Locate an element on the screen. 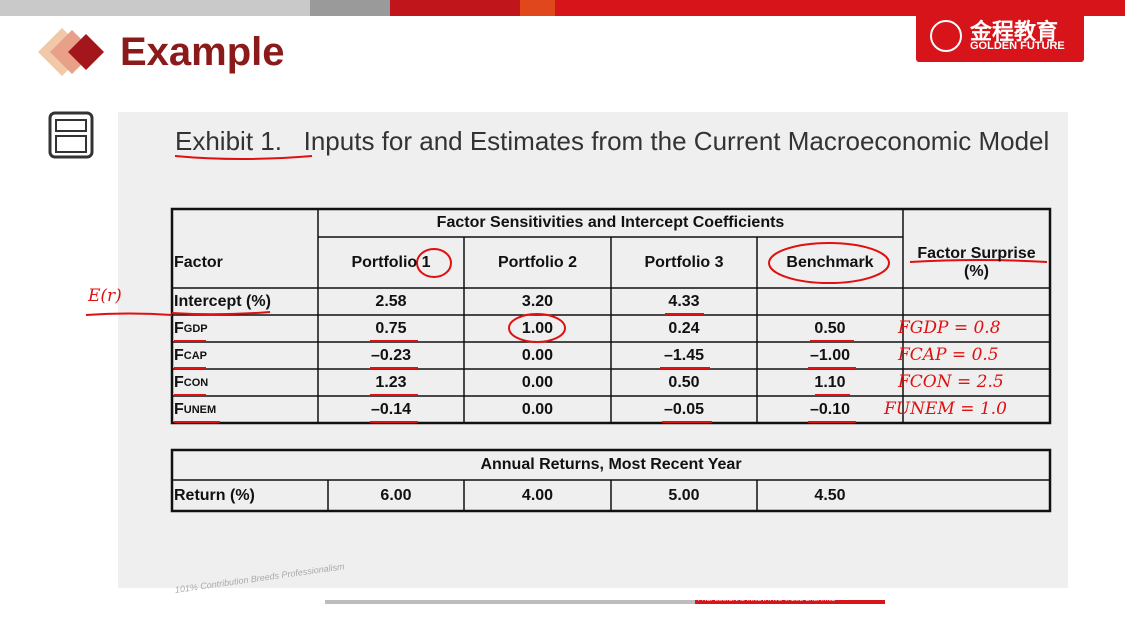 The height and width of the screenshot is (633, 1125). table-cell: –0.23 is located at coordinates (391, 355).